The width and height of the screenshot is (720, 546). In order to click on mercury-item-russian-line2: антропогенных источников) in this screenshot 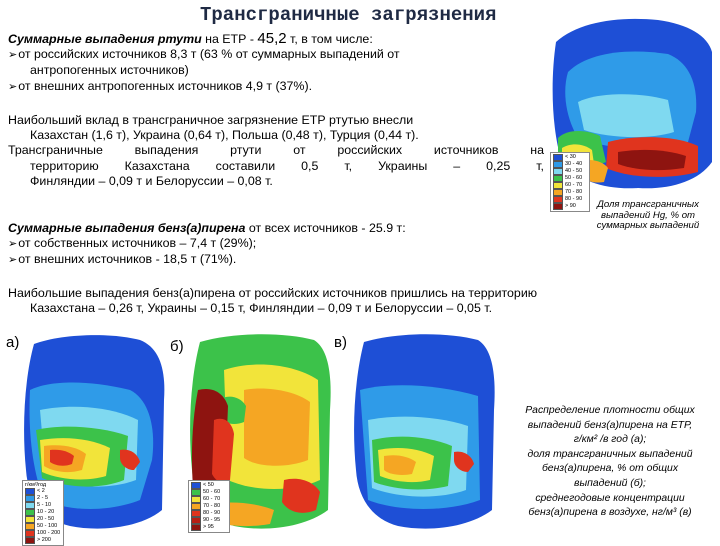, I will do `click(109, 70)`.